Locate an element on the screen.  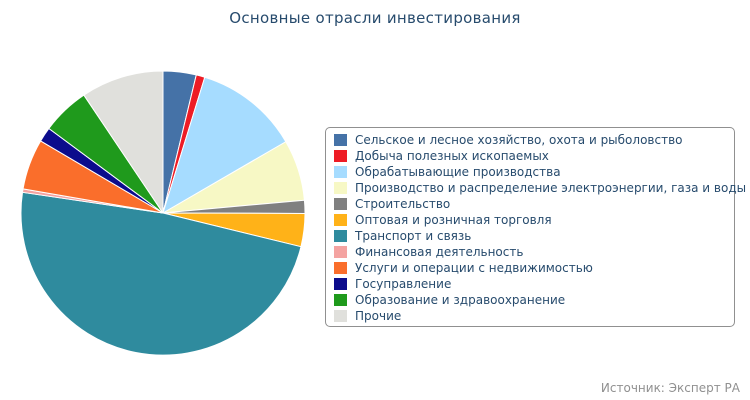
legend-item: Оптовая и розничная торговля is located at coordinates (534, 220).